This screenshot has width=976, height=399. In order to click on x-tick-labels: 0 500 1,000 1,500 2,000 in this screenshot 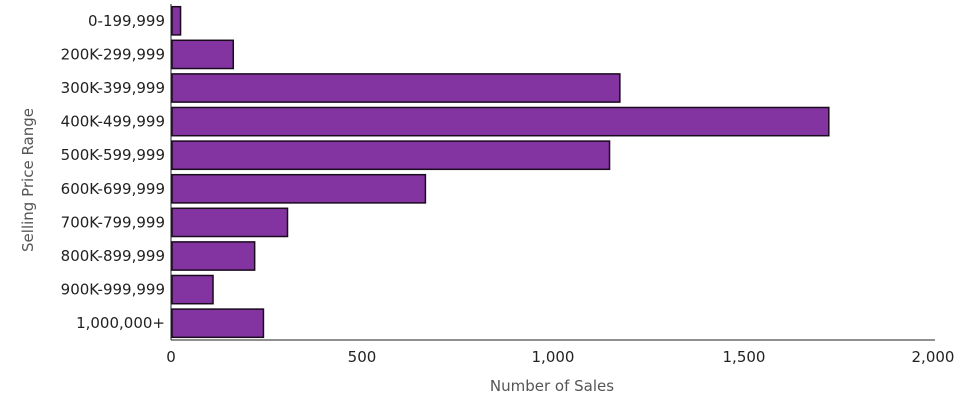, I will do `click(560, 357)`.